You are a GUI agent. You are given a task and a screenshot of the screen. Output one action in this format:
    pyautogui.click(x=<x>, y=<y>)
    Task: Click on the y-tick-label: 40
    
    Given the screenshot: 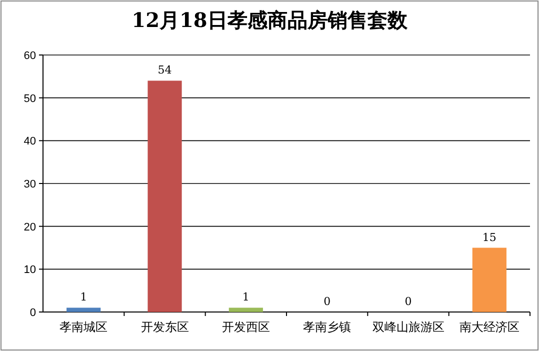 What is the action you would take?
    pyautogui.click(x=30, y=142)
    